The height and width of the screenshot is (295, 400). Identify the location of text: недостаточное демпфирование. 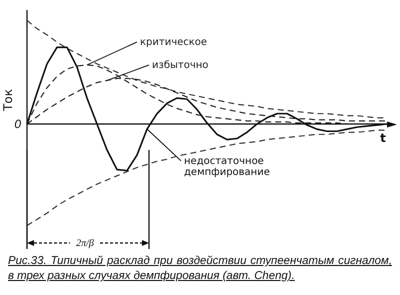
(227, 167).